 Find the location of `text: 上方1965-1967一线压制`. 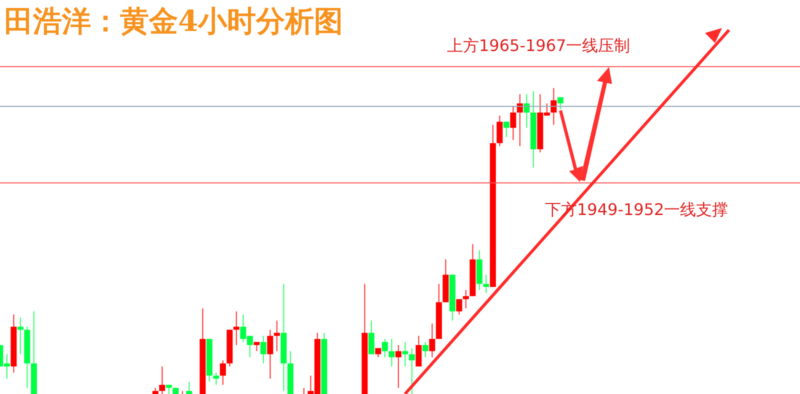

text: 上方1965-1967一线压制 is located at coordinates (538, 46).